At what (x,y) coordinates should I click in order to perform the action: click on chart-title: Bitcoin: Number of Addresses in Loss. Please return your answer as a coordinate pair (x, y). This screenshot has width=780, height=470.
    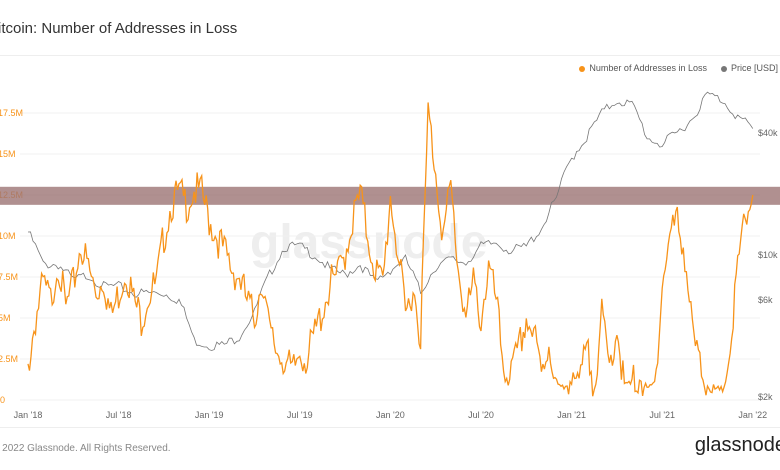
    Looking at the image, I should click on (119, 28).